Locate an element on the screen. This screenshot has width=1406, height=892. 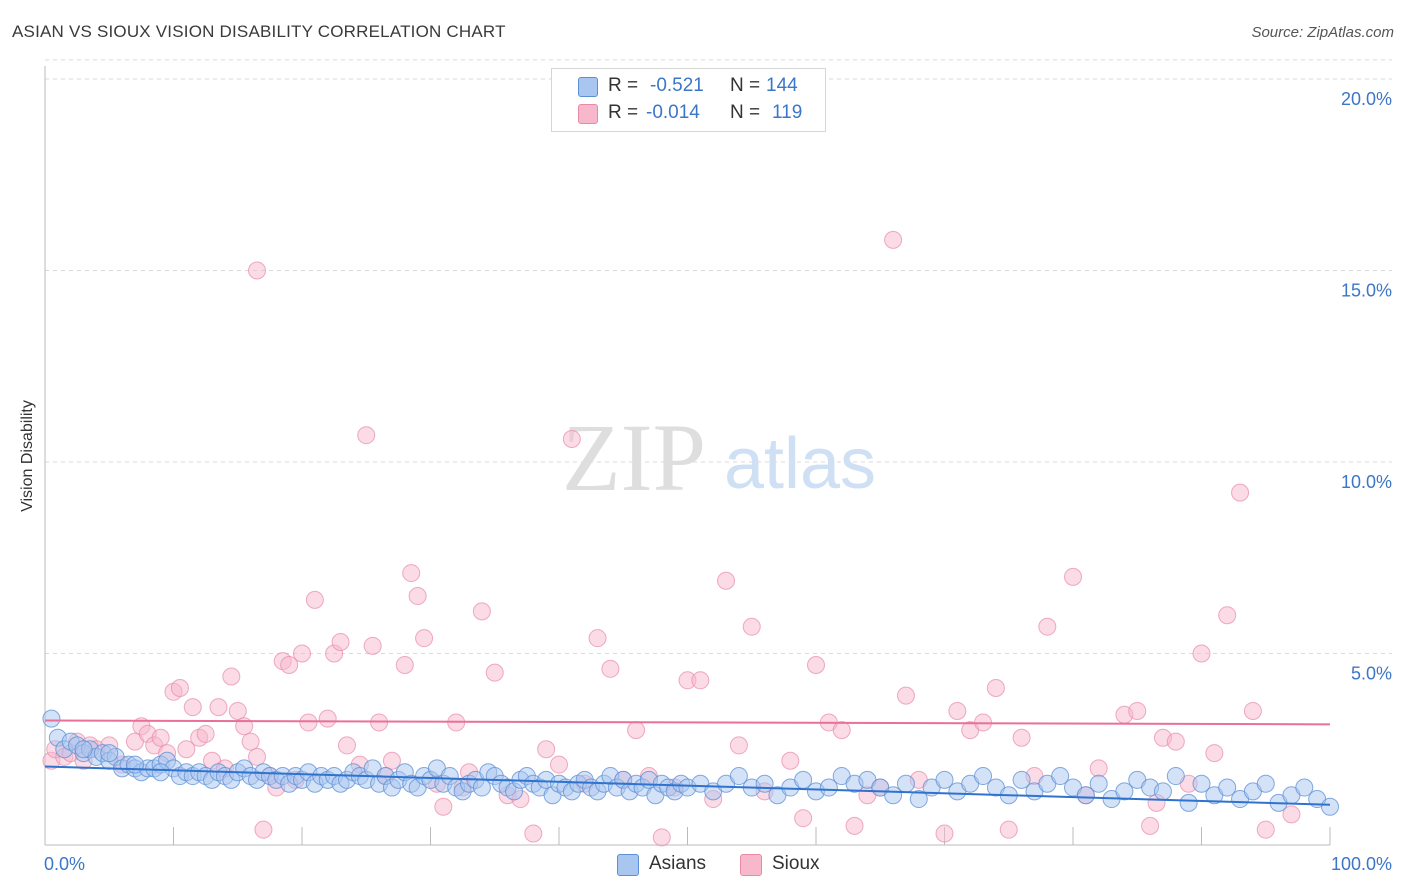
legend-label: Asians is located at coordinates (678, 863).